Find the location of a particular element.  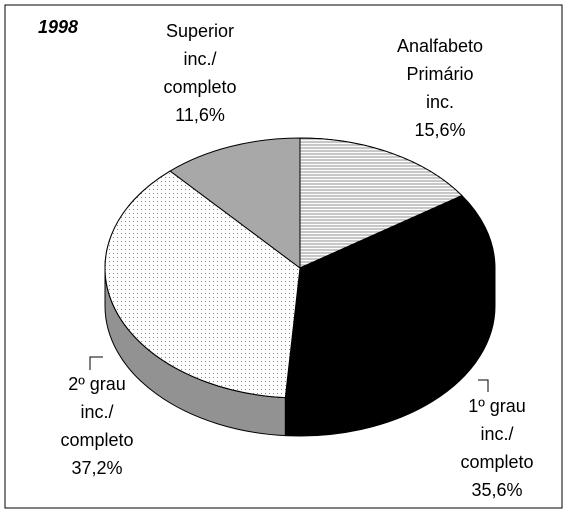

slice-label: 1º grau is located at coordinates (497, 406).